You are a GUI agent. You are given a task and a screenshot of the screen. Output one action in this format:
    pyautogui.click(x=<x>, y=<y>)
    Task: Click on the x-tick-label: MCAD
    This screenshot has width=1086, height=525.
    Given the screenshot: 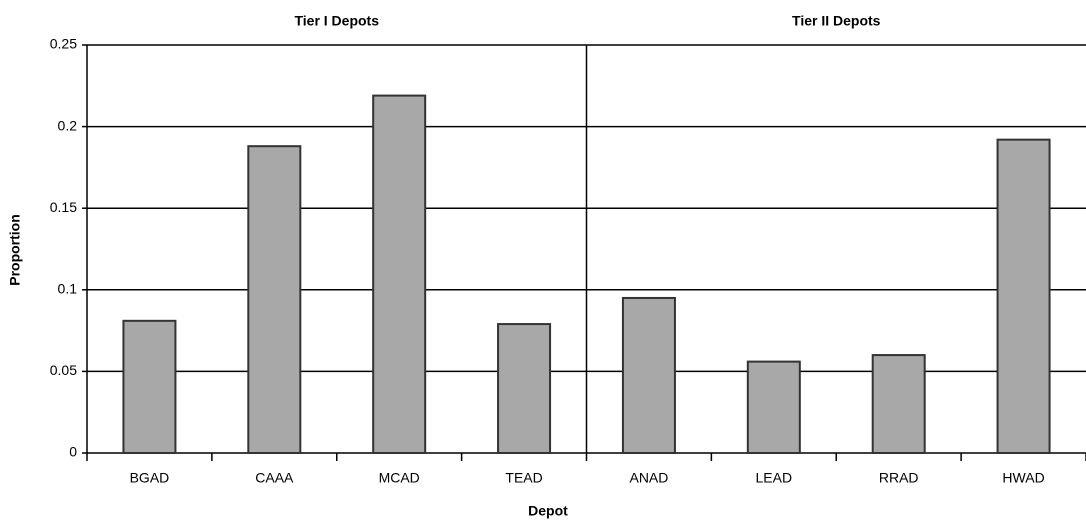 What is the action you would take?
    pyautogui.click(x=399, y=478)
    